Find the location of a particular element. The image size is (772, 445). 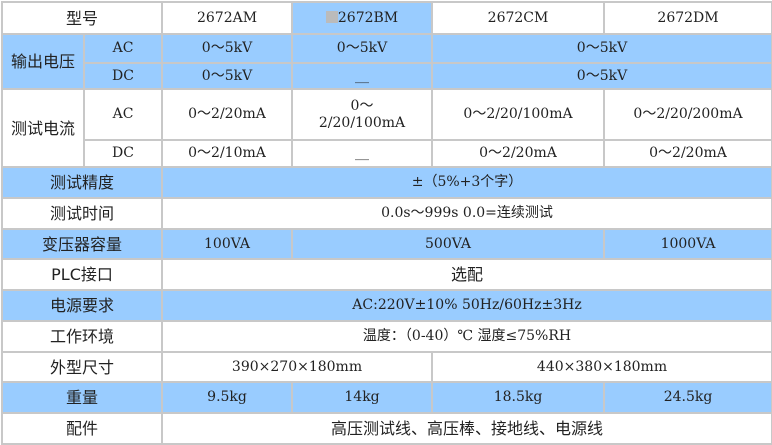

cell: 高压测试线、高压棒、接地线、电源线 is located at coordinates (466, 428).